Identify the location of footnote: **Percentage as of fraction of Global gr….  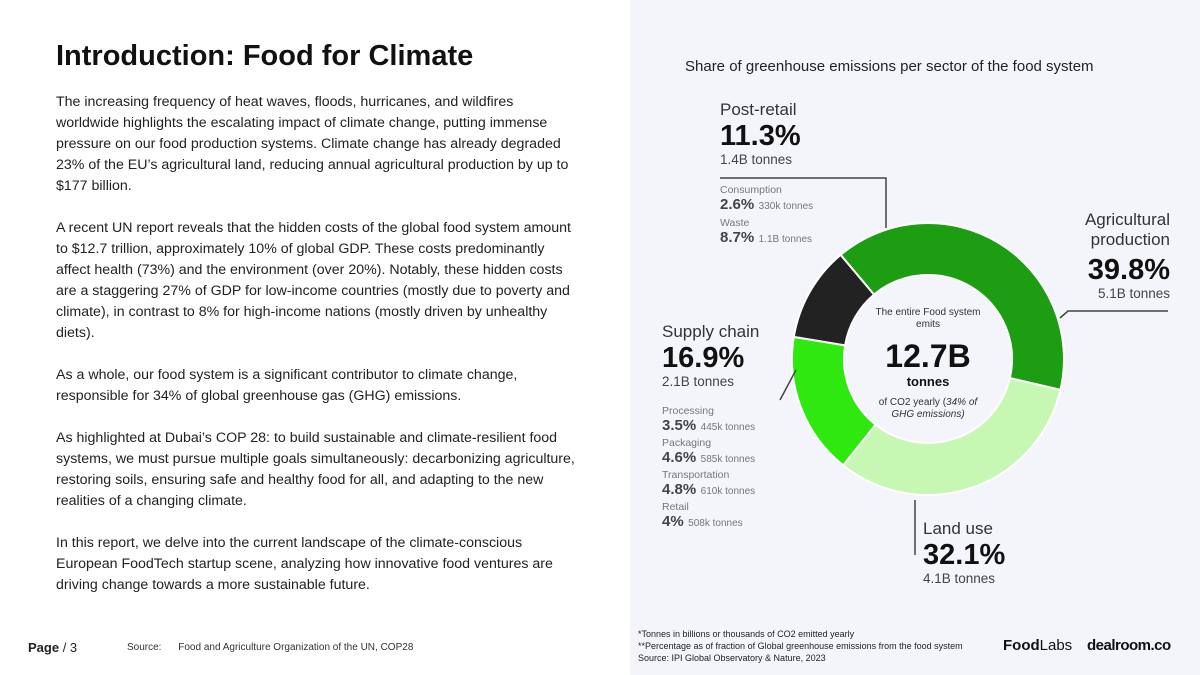
(800, 646).